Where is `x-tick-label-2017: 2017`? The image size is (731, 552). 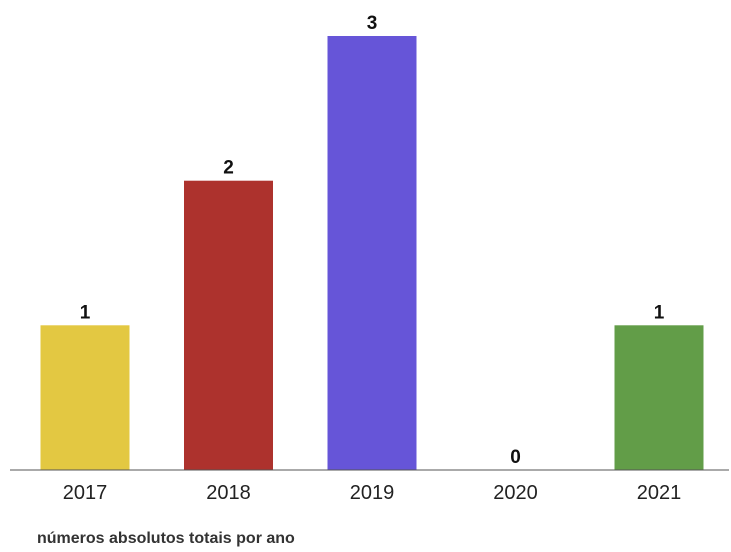
x-tick-label-2017: 2017 is located at coordinates (85, 493).